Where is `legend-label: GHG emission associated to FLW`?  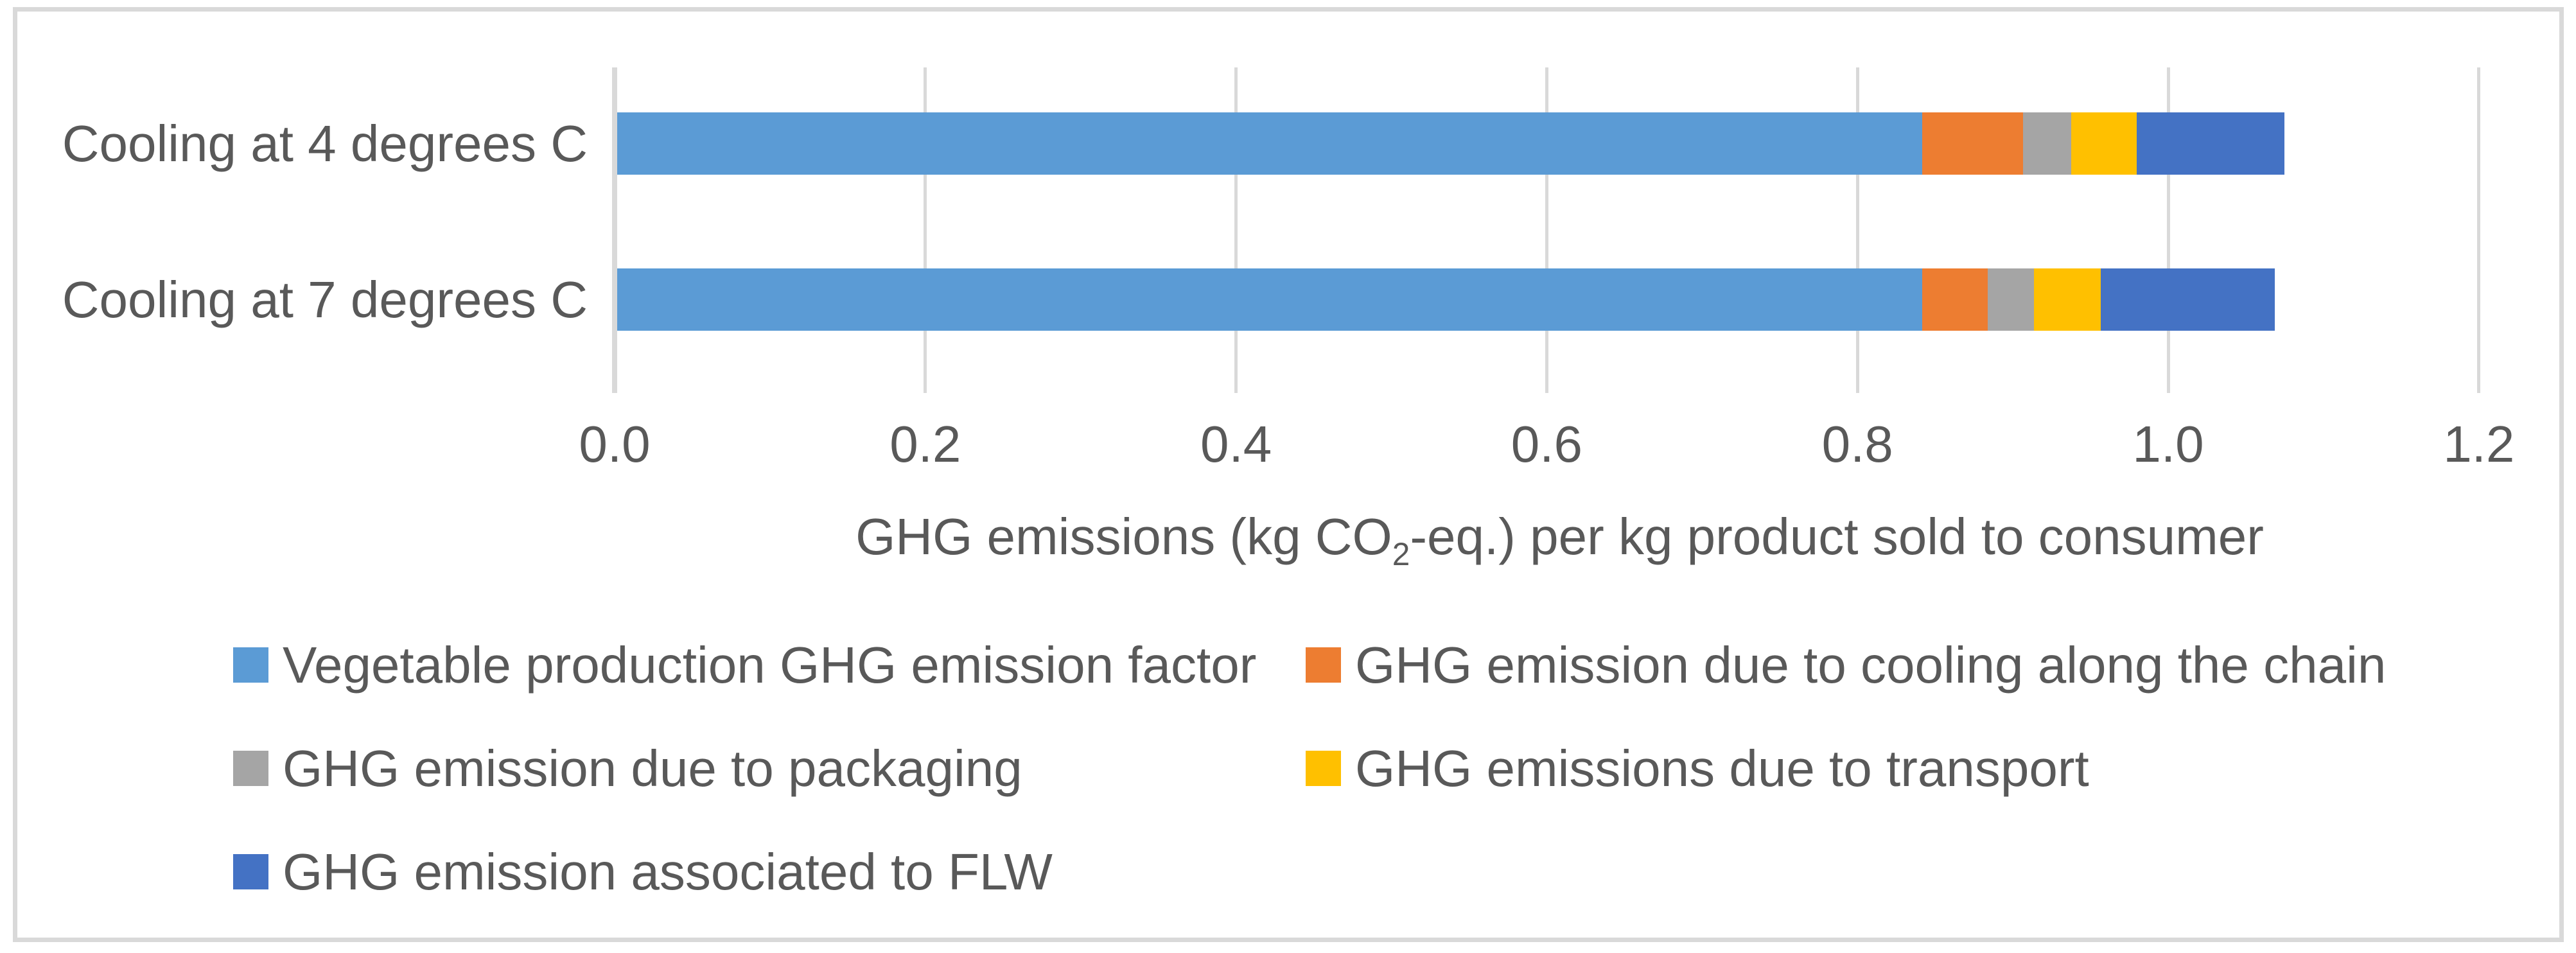
legend-label: GHG emission associated to FLW is located at coordinates (668, 872).